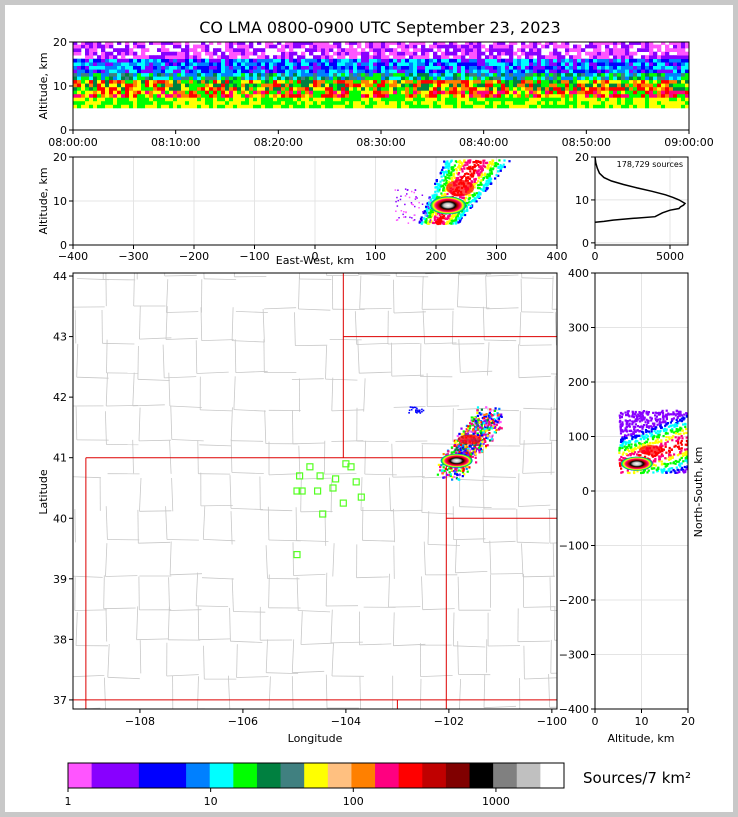 This screenshot has height=817, width=738. I want to click on y-tick-label: 10, so click(60, 86).